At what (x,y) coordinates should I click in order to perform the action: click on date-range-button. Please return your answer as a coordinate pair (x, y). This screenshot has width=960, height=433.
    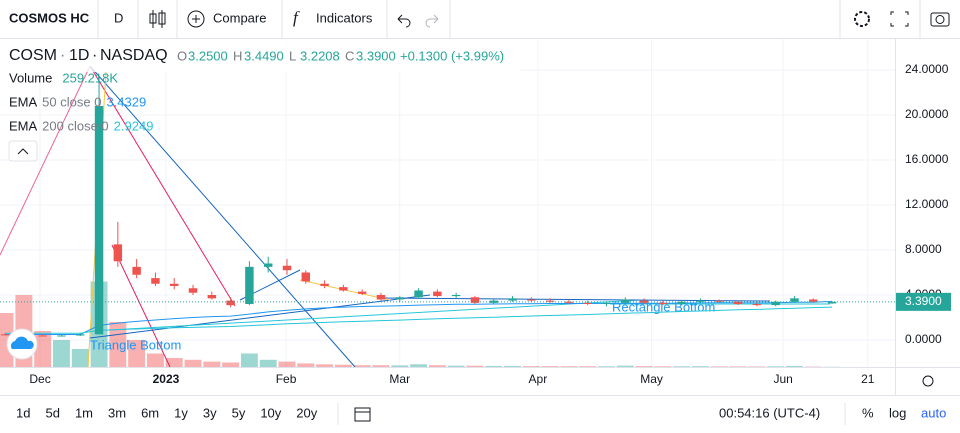
    Looking at the image, I should click on (362, 414).